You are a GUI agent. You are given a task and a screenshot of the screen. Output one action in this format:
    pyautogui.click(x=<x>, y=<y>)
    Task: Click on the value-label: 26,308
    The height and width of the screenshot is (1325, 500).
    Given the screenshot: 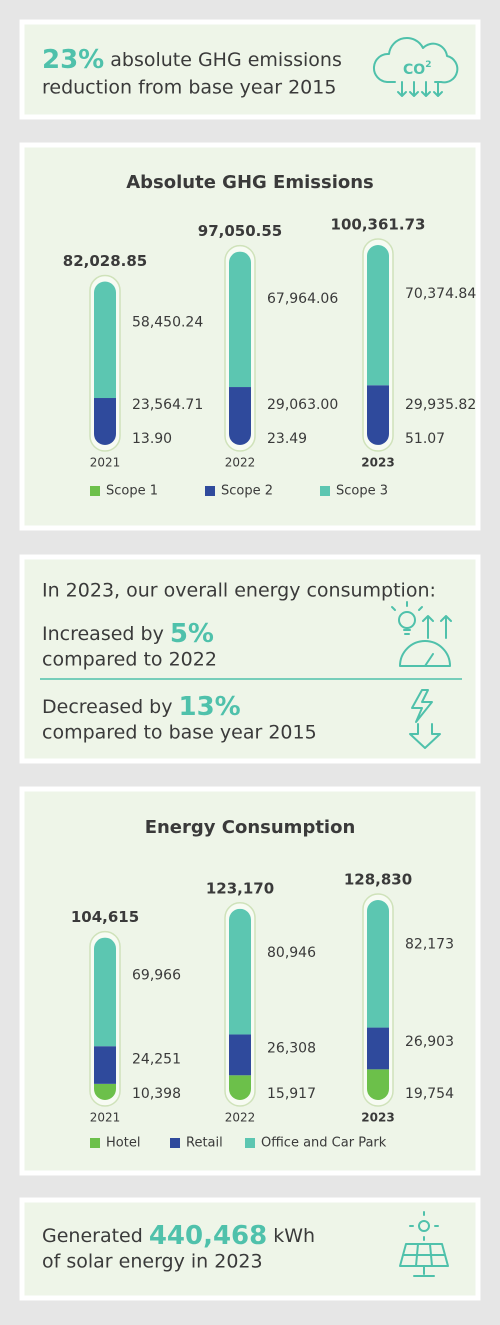 What is the action you would take?
    pyautogui.click(x=291, y=1049)
    